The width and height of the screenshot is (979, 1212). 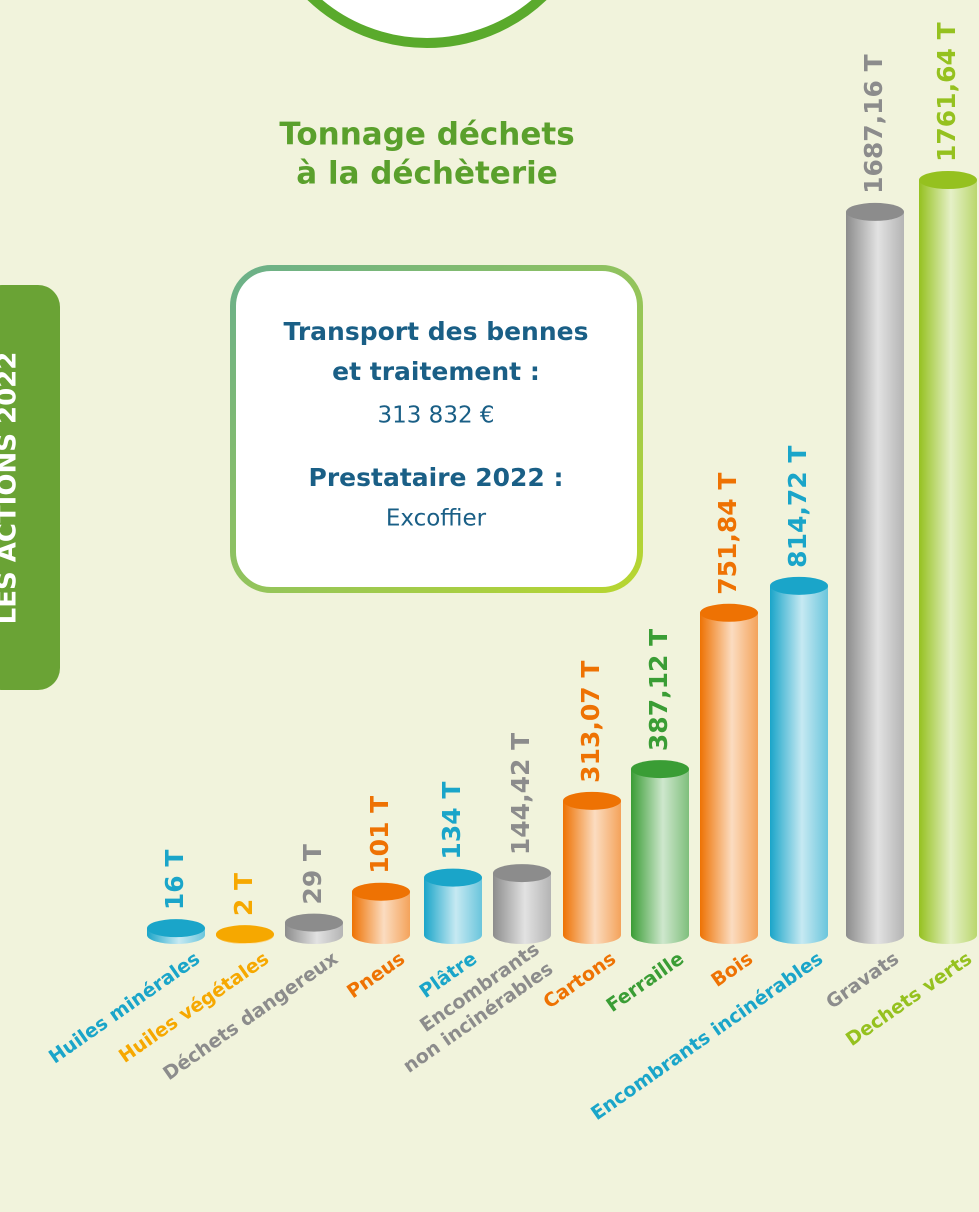 What do you see at coordinates (590, 722) in the screenshot?
I see `value-label: 313,07 T` at bounding box center [590, 722].